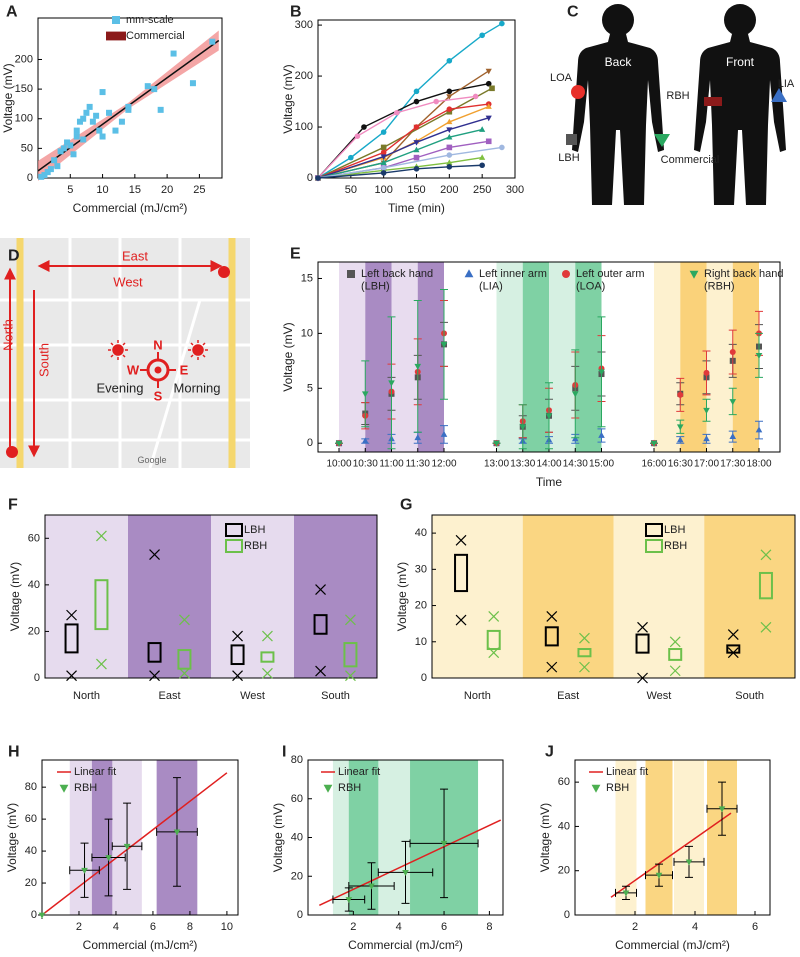  What do you see at coordinates (571, 139) in the screenshot?
I see `sensor-lbh` at bounding box center [571, 139].